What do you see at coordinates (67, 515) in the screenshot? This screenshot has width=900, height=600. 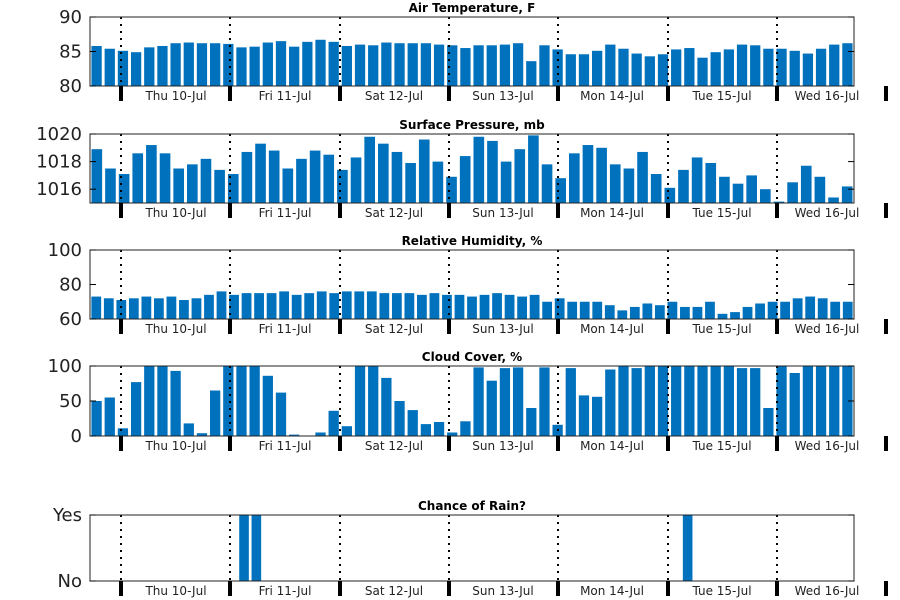 I see `y-tick-label: Yes` at bounding box center [67, 515].